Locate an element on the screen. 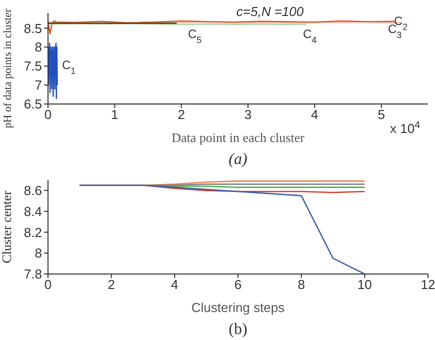 This screenshot has width=435, height=340. annotation: C$_{1}$ is located at coordinates (69, 67).